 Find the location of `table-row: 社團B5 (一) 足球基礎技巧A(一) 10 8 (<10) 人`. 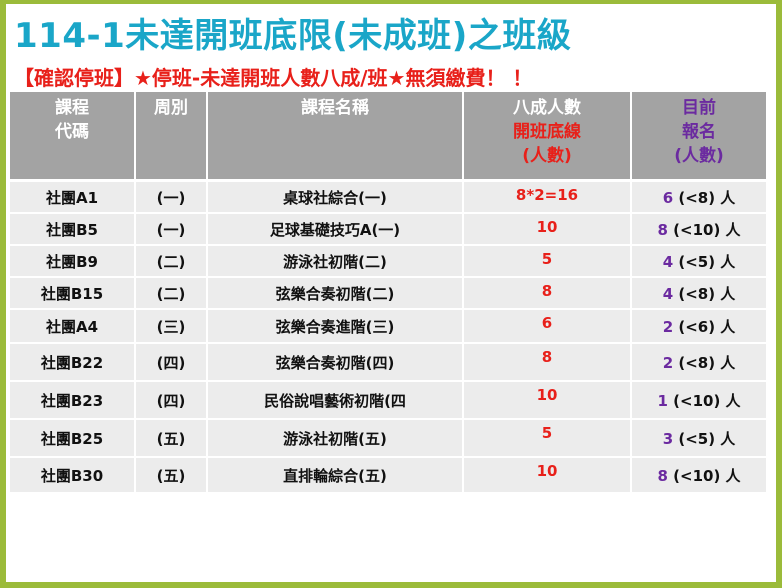

table-row: 社團B5 (一) 足球基礎技巧A(一) 10 8 (<10) 人 is located at coordinates (388, 230).